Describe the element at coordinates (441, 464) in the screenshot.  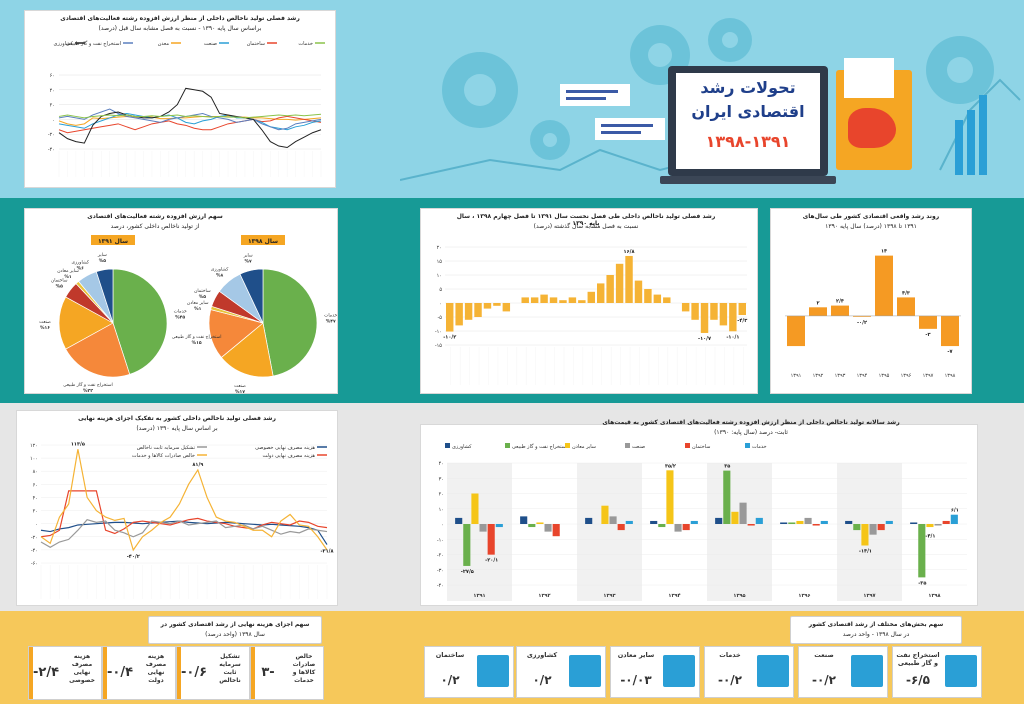
I see `c6-ytick: ۴۰` at that location.